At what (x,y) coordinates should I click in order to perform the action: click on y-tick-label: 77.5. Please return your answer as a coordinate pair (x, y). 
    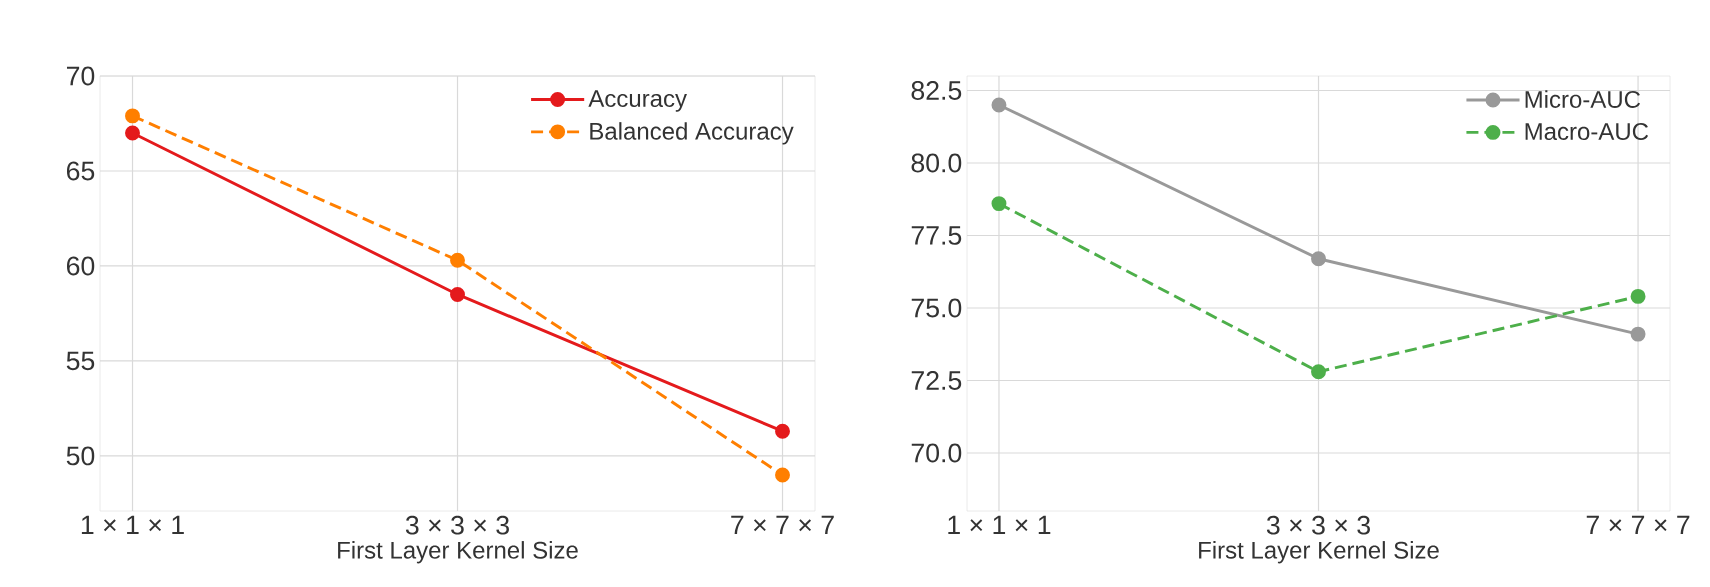
    Looking at the image, I should click on (936, 235).